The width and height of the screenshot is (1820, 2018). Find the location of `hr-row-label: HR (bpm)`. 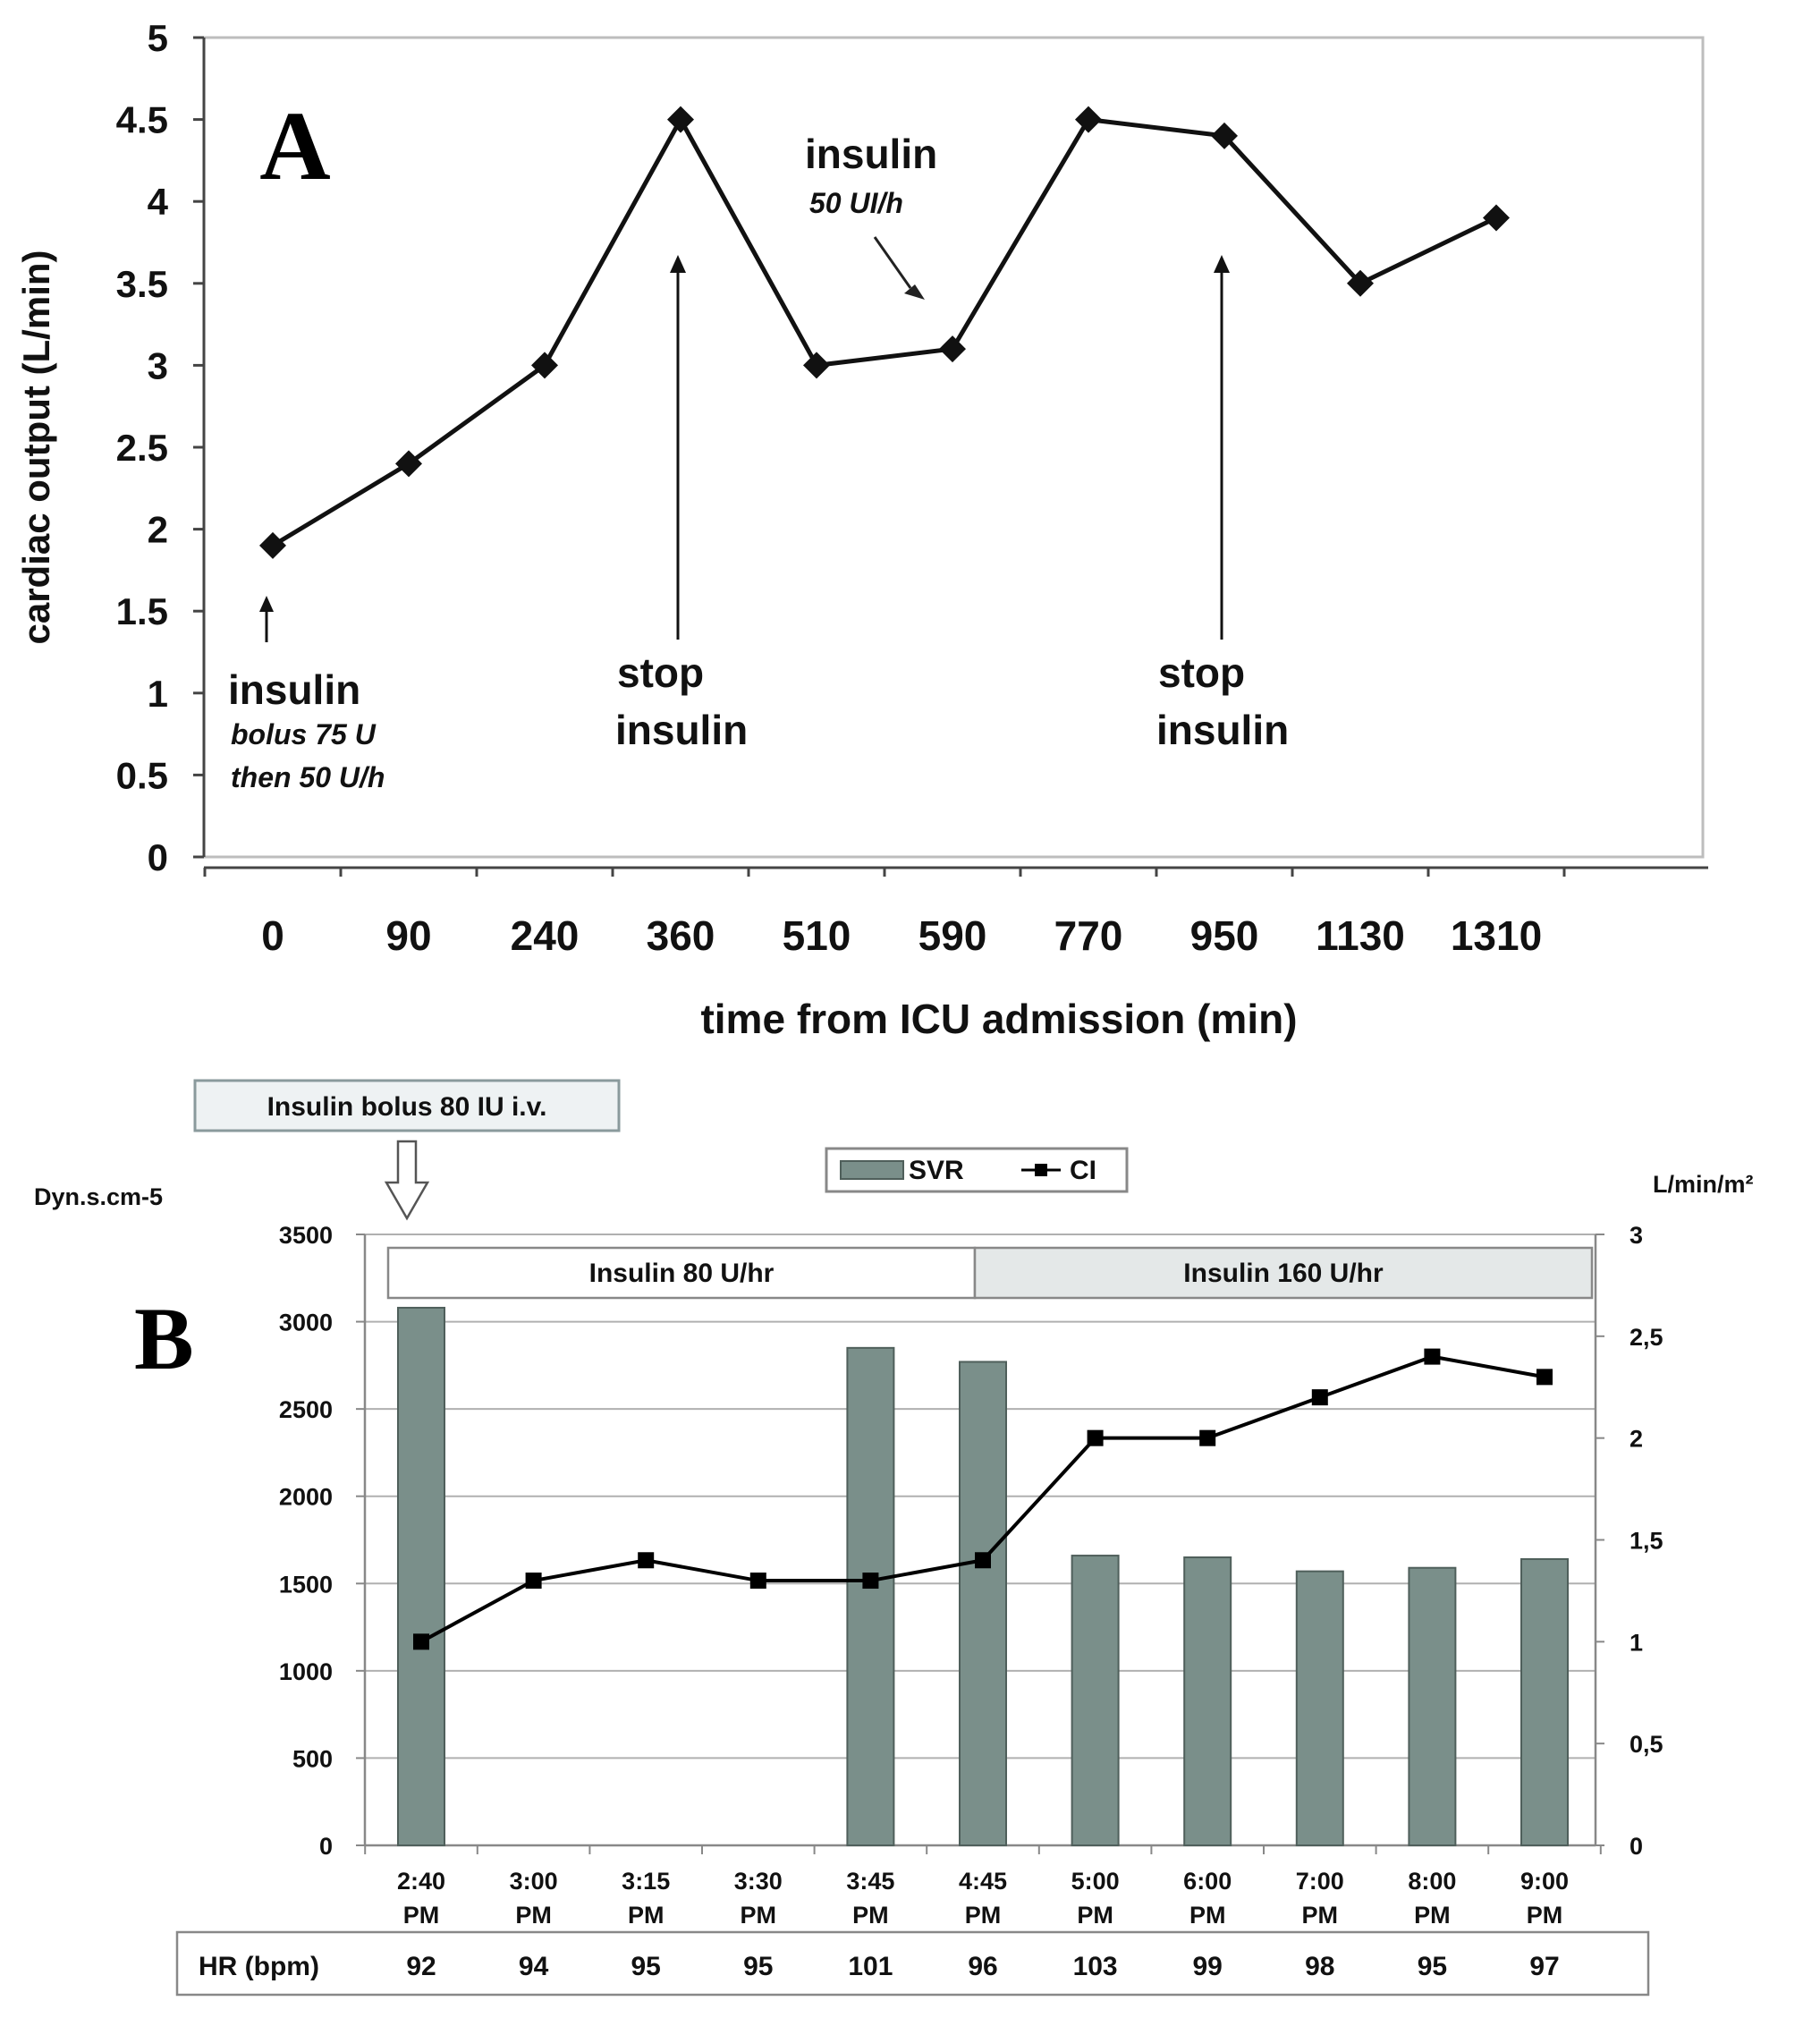

hr-row-label: HR (bpm) is located at coordinates (259, 1966).